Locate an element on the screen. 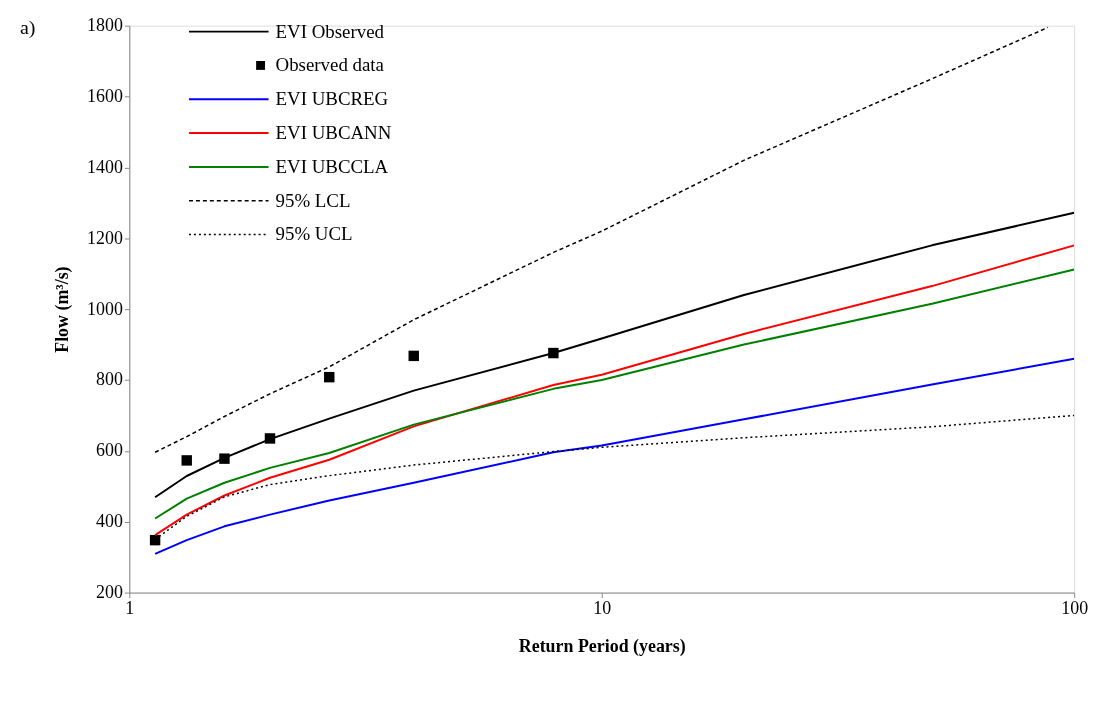  y-tick-label: 1400 is located at coordinates (105, 166).